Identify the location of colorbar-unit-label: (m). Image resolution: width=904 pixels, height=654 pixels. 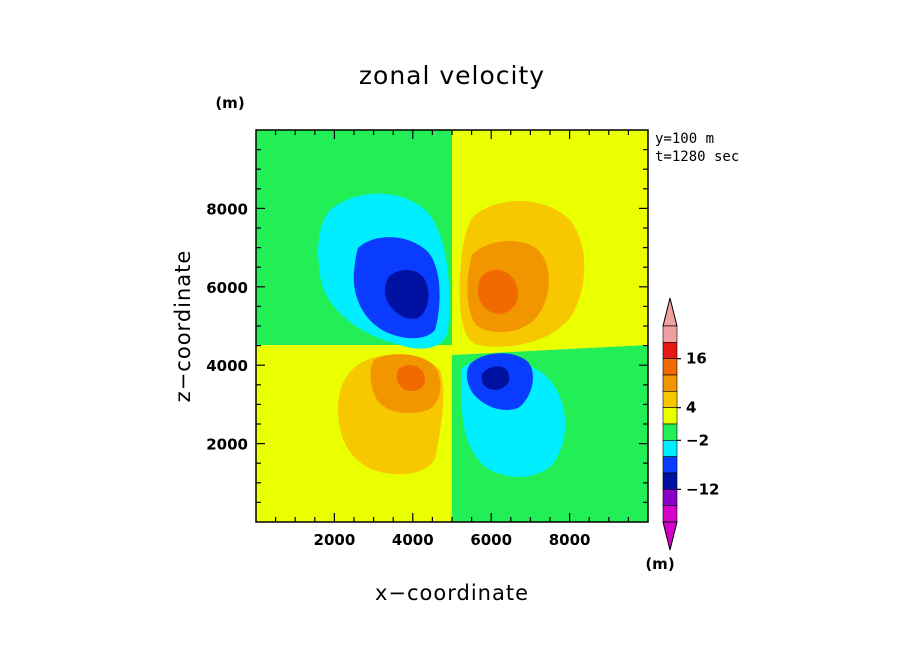
(659, 564).